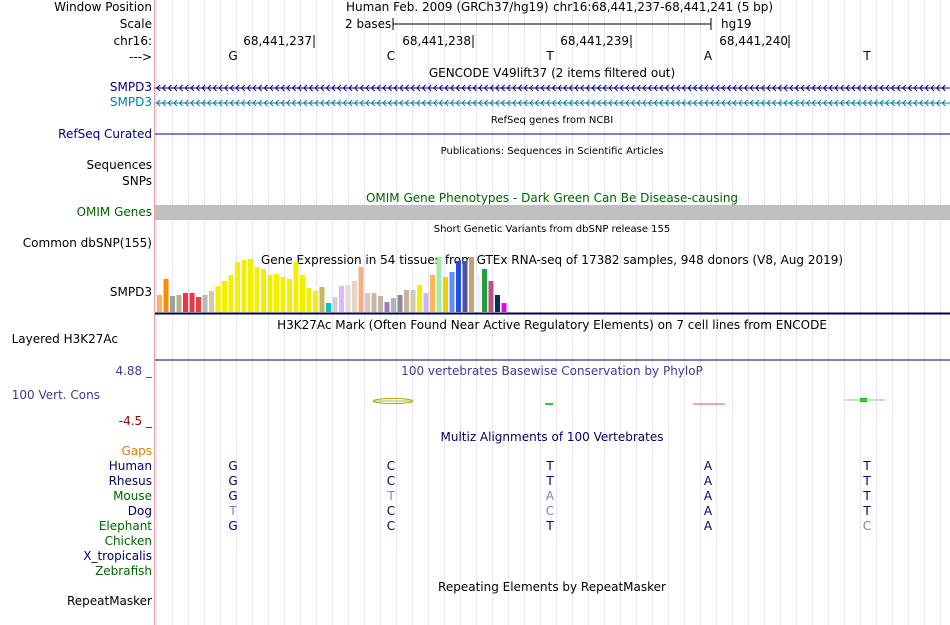 This screenshot has height=625, width=950. Describe the element at coordinates (139, 511) in the screenshot. I see `species-label-dog: Dog` at that location.